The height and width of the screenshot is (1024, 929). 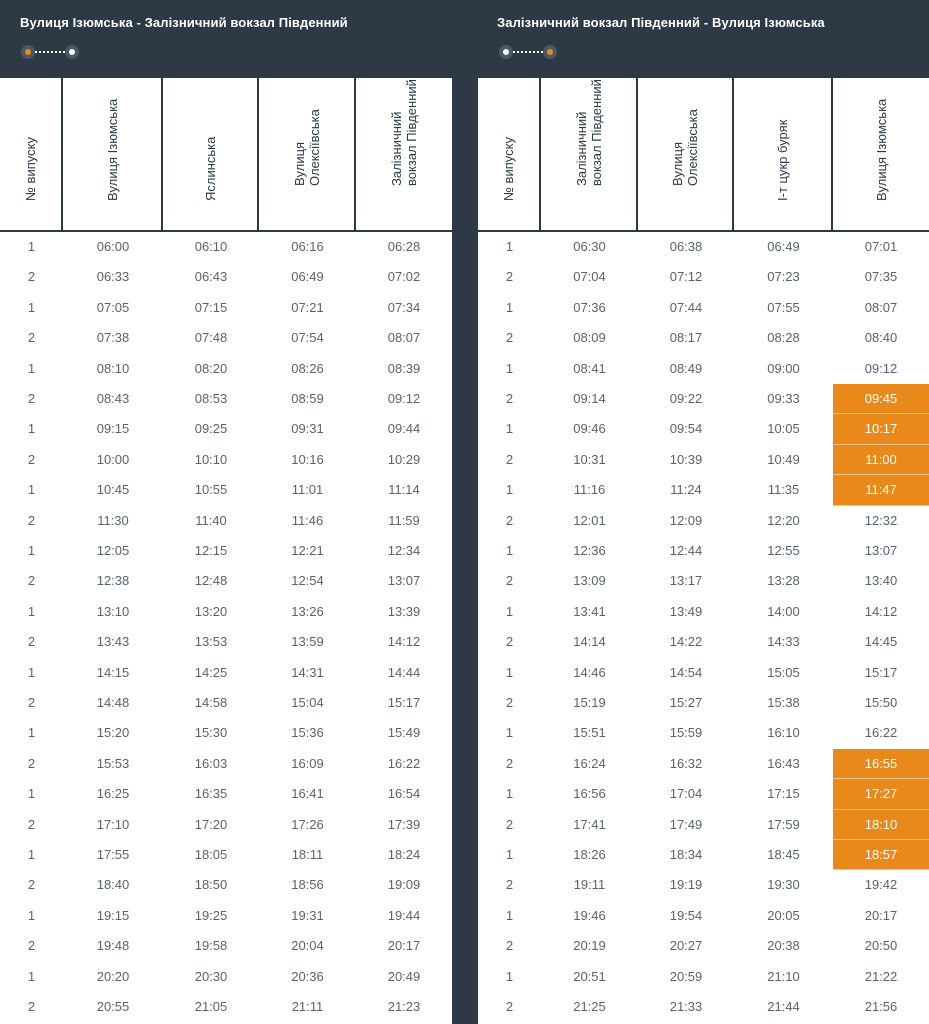 I want to click on table-row: 2 11:30 11:40 11:46 11:59, so click(x=226, y=521).